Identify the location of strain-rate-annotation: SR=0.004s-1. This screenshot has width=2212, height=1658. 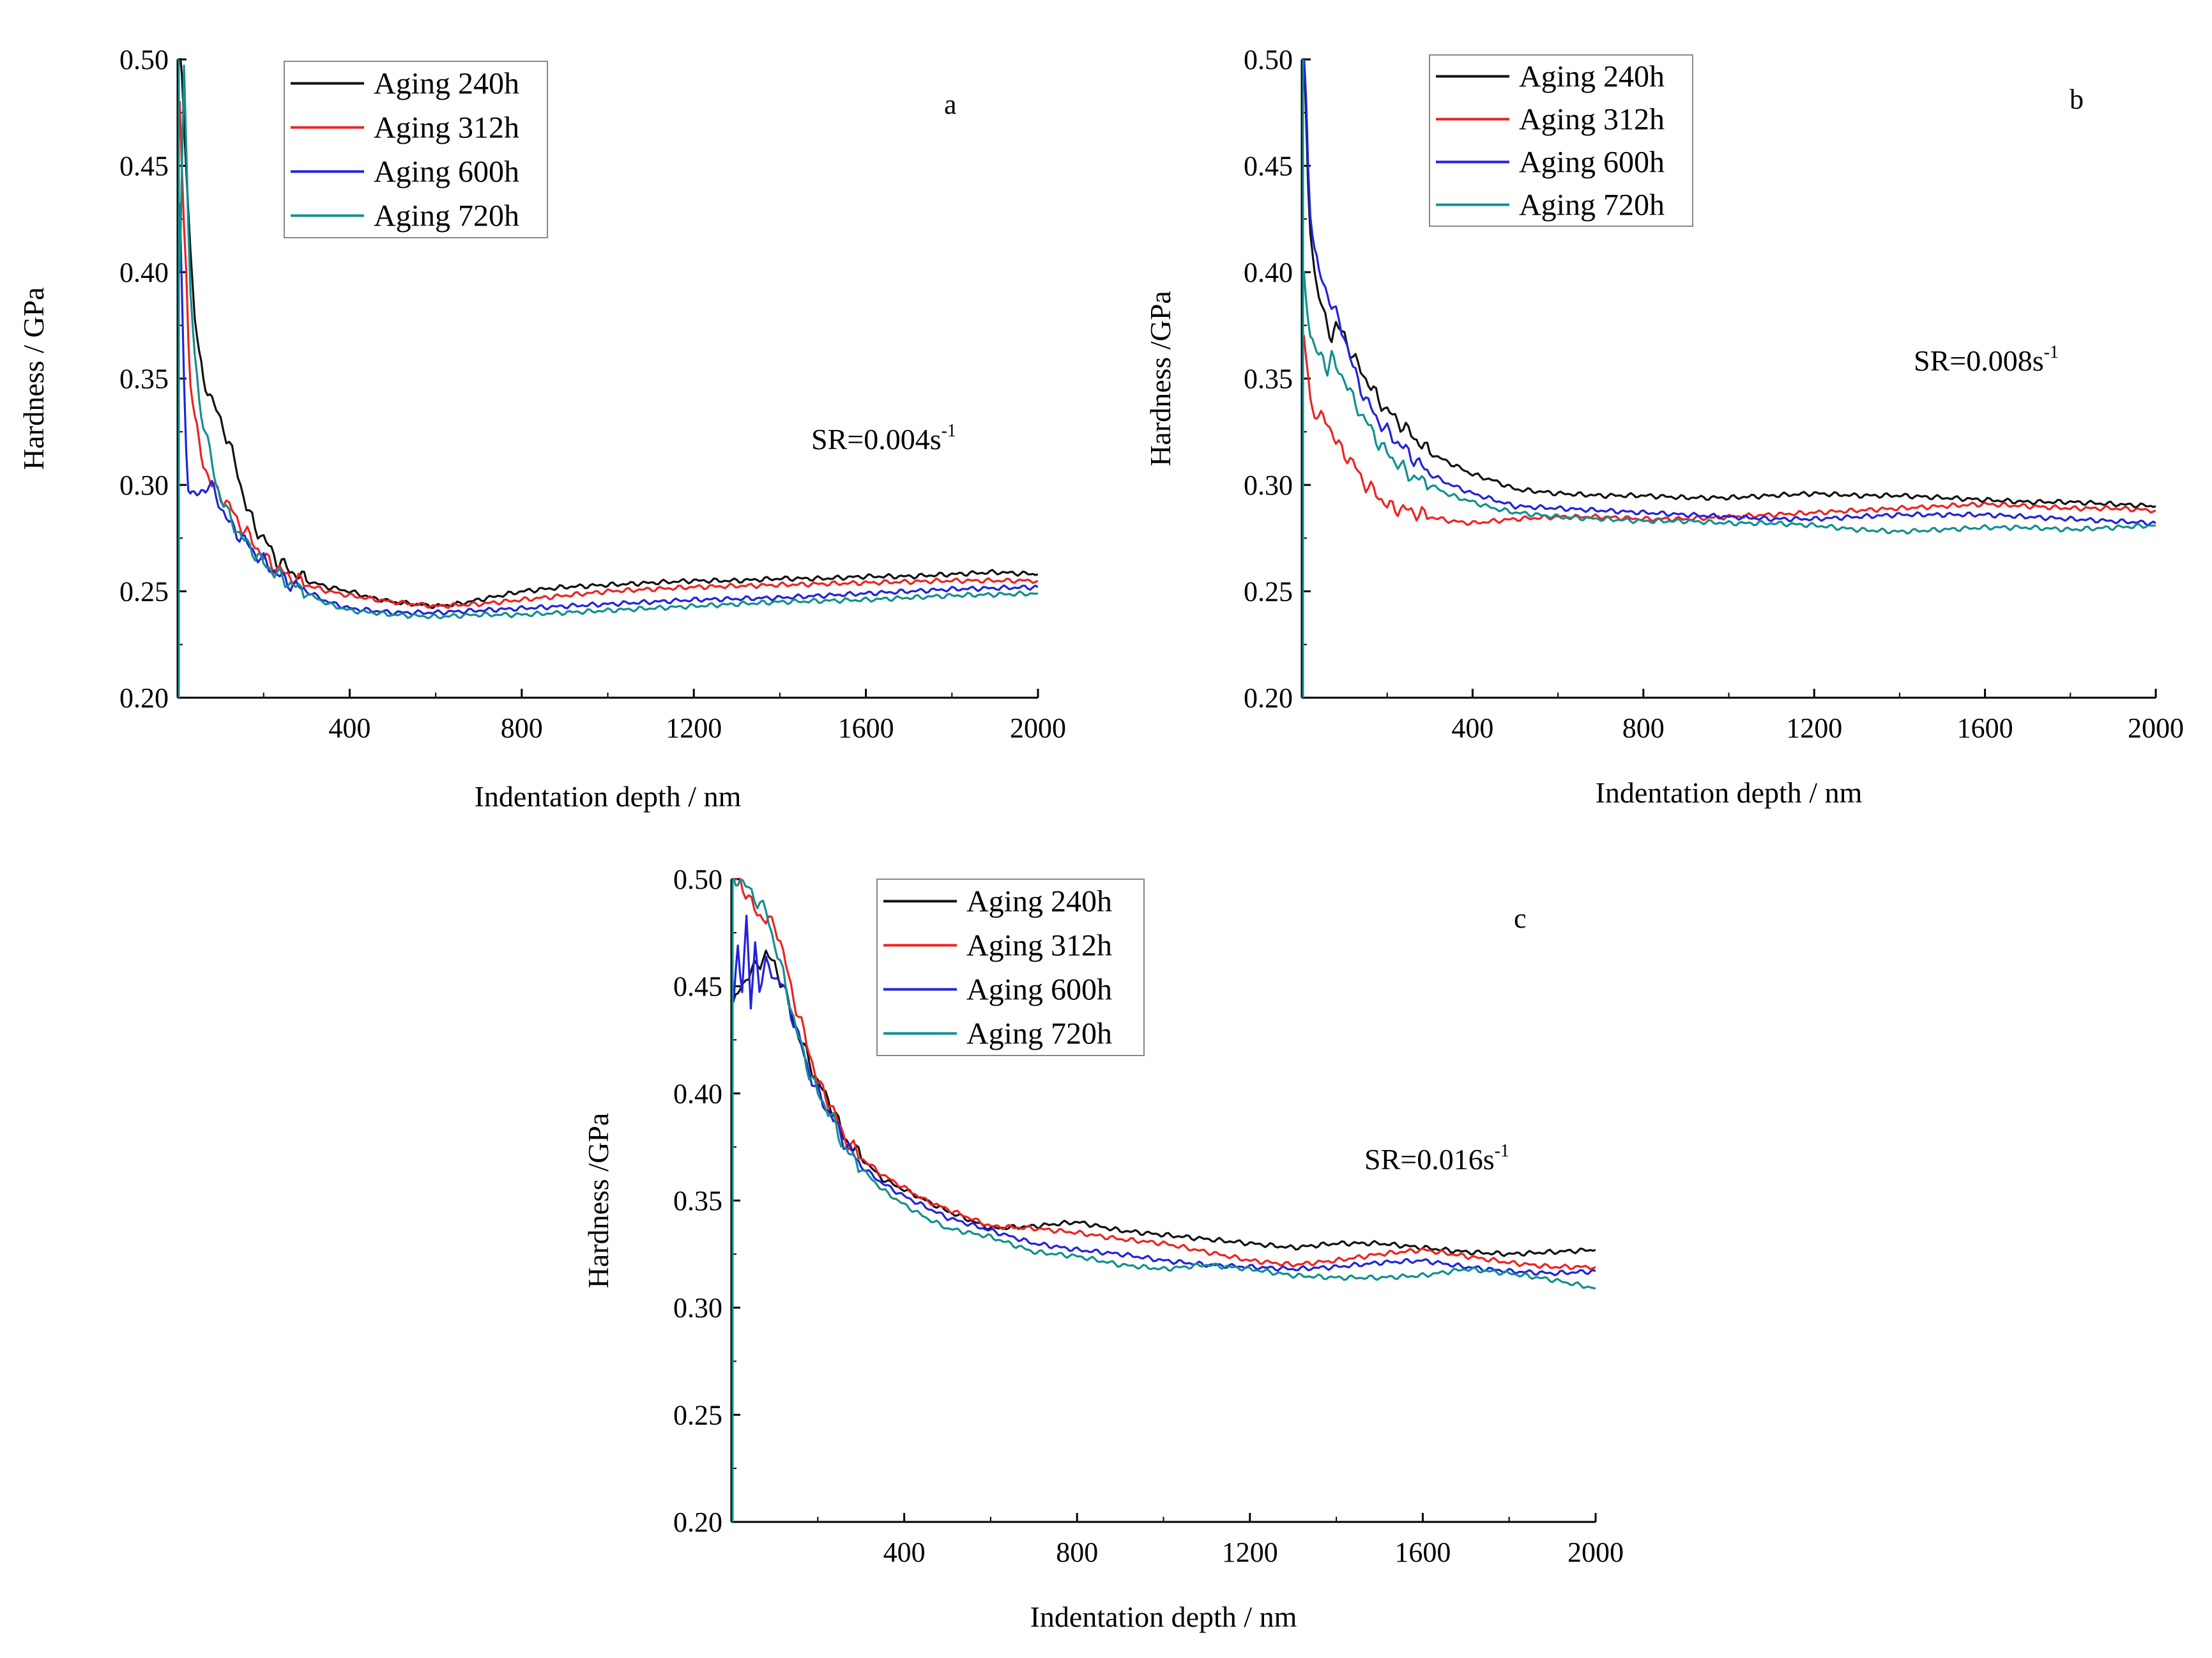
(883, 438).